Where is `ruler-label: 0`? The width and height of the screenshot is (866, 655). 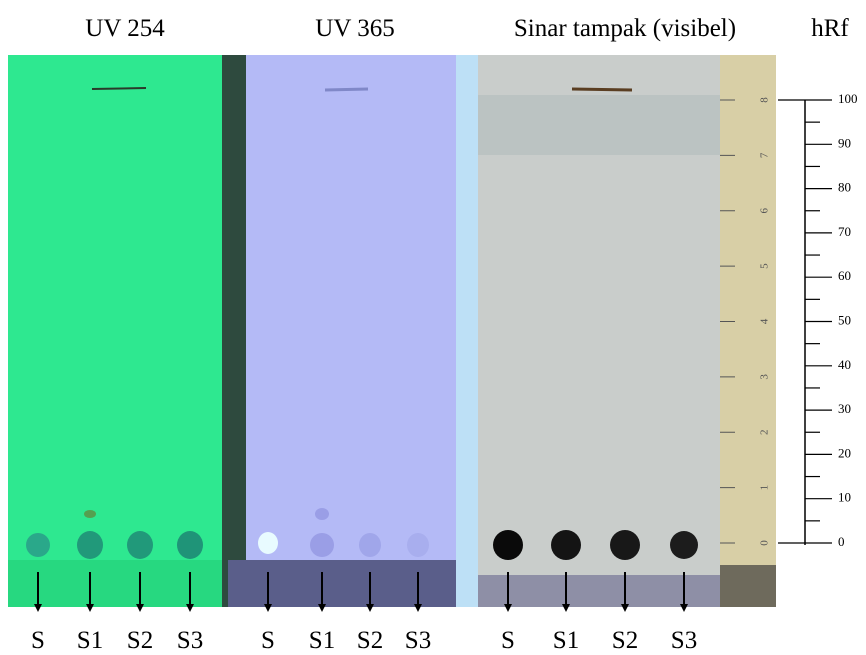 ruler-label: 0 is located at coordinates (765, 543).